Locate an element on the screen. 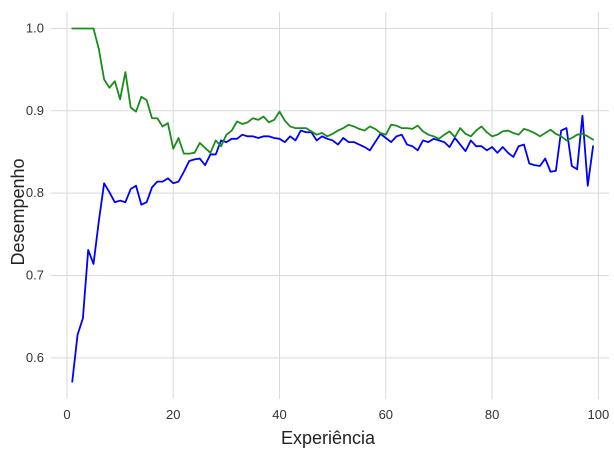 This screenshot has height=452, width=614. x-tick-label: 80 is located at coordinates (492, 414).